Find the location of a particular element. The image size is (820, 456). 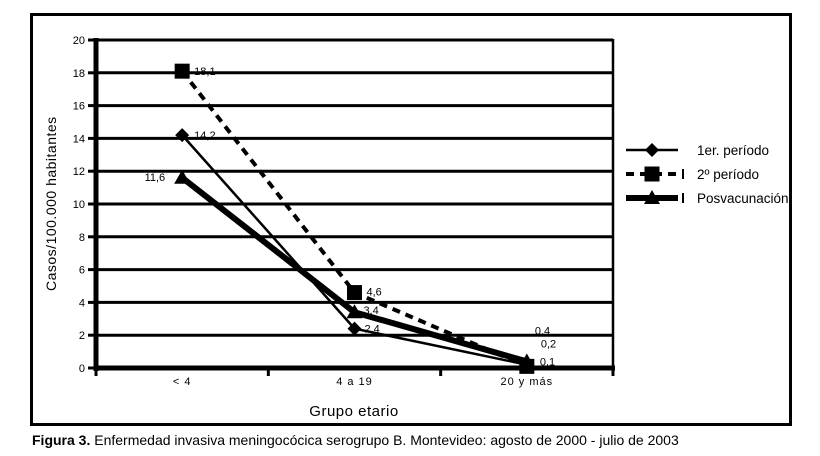

legend-label: 1er. período is located at coordinates (733, 150).